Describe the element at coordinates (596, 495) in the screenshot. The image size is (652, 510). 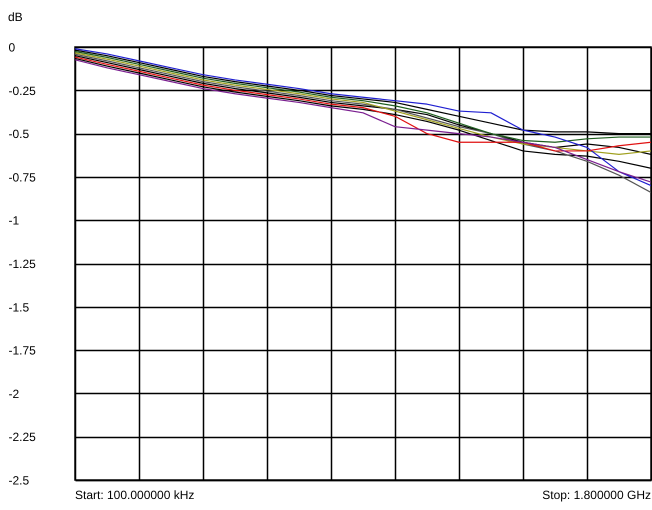
I see `text: Stop: 1.800000 GHz` at that location.